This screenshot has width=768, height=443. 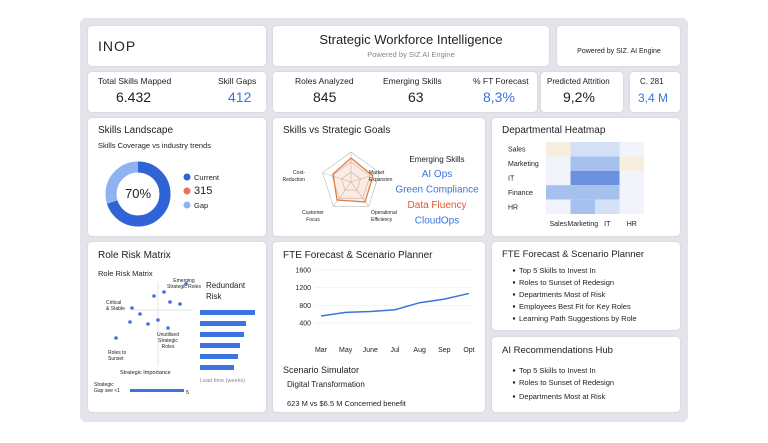 What do you see at coordinates (177, 90) in the screenshot?
I see `kpi: Total Skills Mapped 6.432 Skill Gaps 412` at bounding box center [177, 90].